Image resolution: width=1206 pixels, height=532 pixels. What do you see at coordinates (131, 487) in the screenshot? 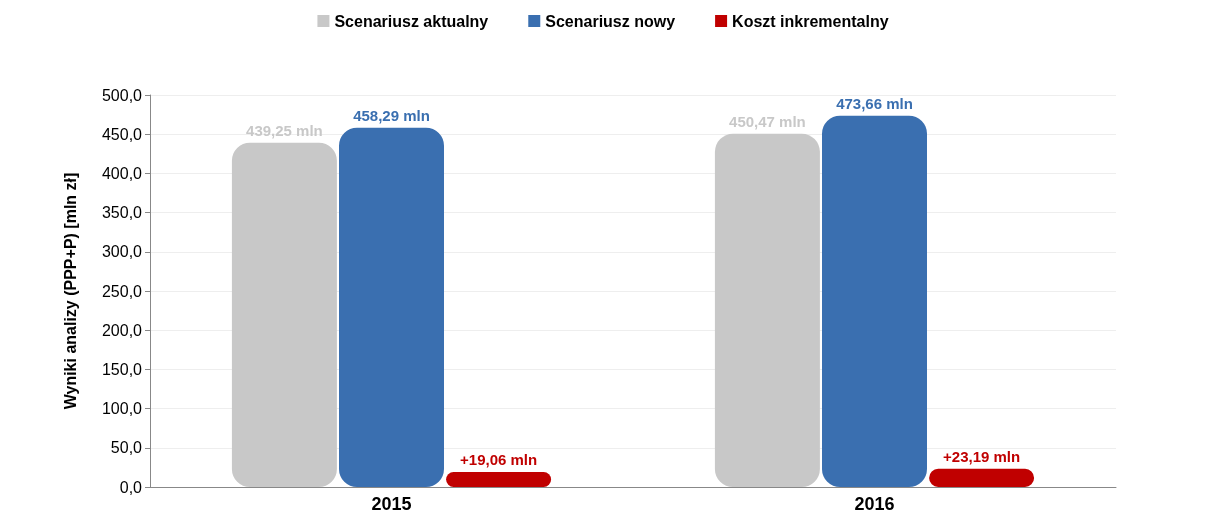
I see `y-tick-label: 0,0` at bounding box center [131, 487].